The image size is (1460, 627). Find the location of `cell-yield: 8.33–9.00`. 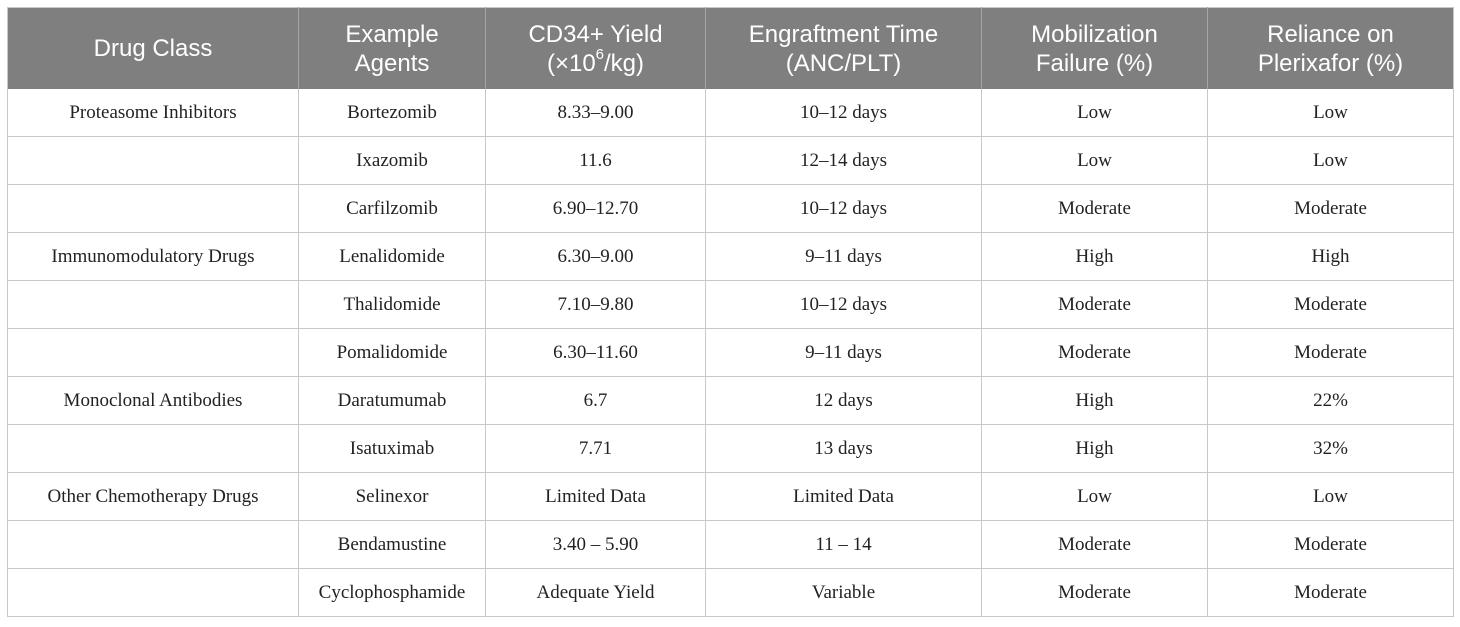

cell-yield: 8.33–9.00 is located at coordinates (595, 113).